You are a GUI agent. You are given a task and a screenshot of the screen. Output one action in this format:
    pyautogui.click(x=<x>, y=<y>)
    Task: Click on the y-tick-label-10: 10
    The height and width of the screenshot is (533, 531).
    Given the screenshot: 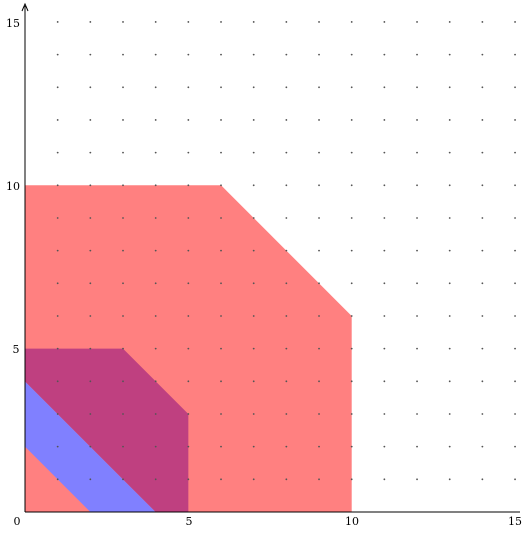 What is the action you would take?
    pyautogui.click(x=13, y=186)
    